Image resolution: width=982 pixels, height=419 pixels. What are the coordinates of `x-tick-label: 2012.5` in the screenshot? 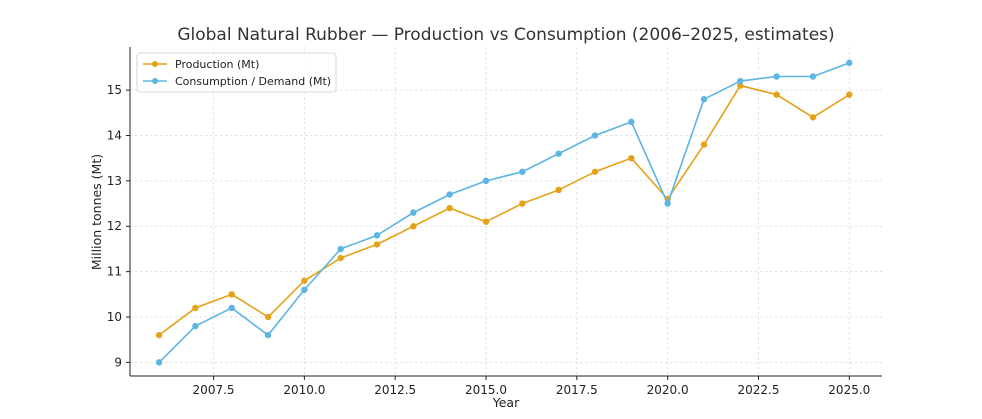 It's located at (395, 390).